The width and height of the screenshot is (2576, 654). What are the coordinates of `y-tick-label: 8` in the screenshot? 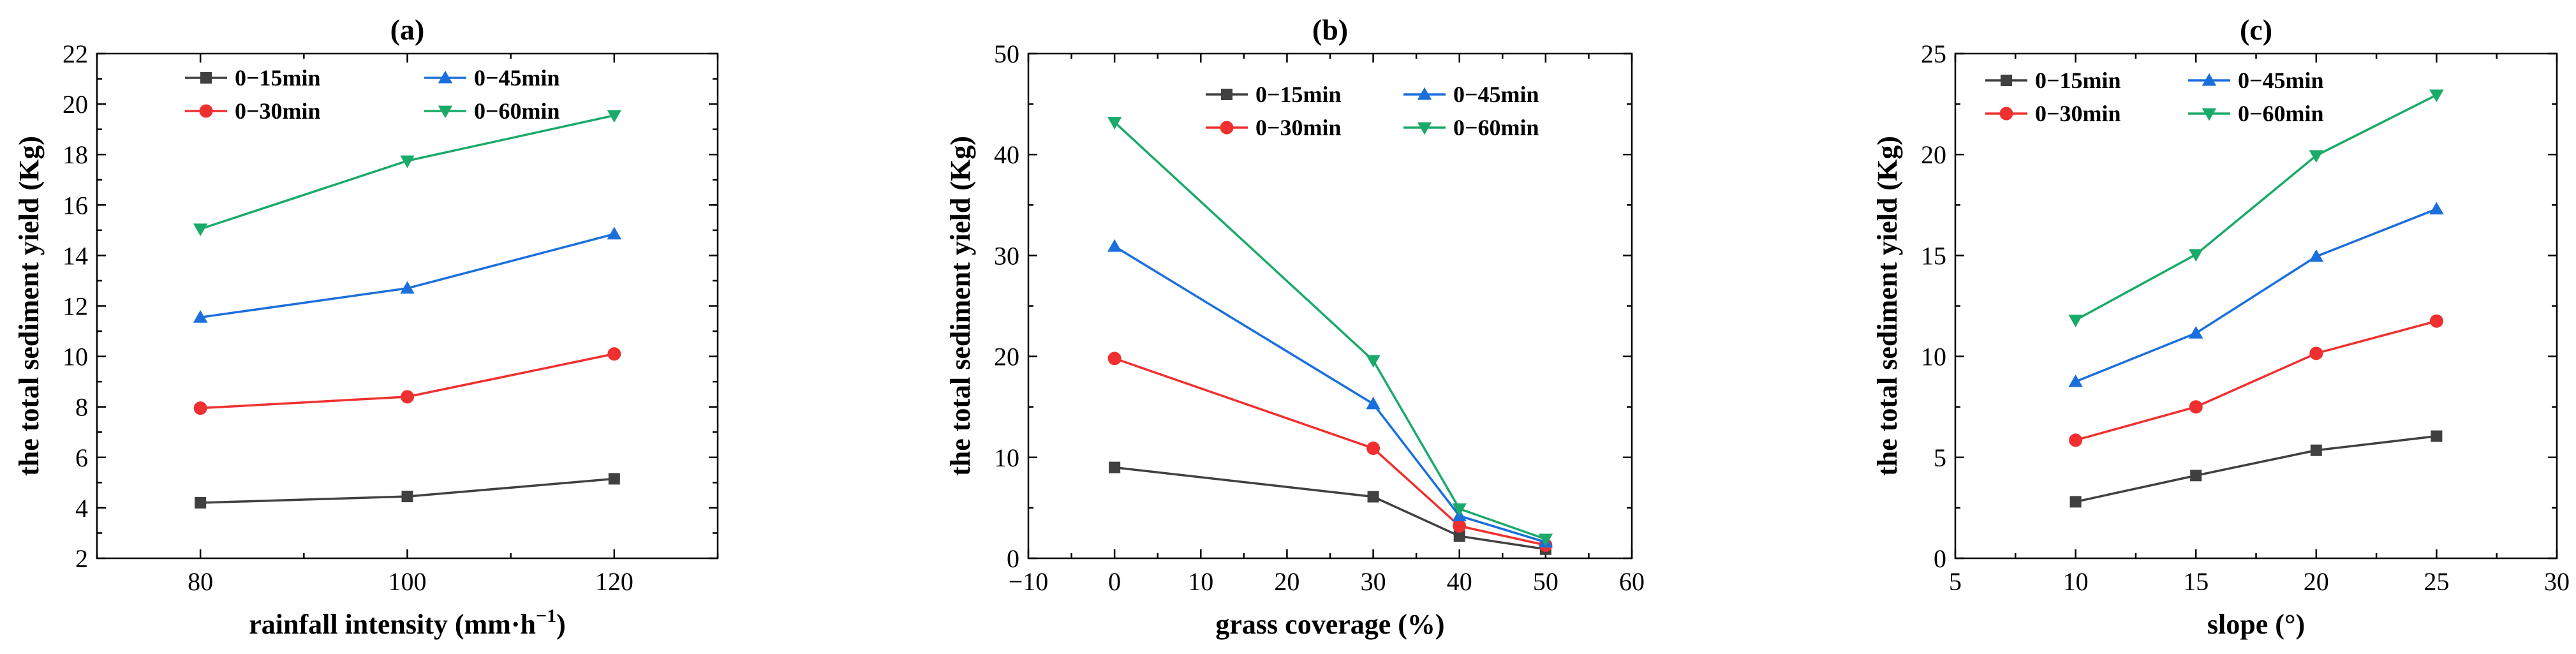 It's located at (81, 407).